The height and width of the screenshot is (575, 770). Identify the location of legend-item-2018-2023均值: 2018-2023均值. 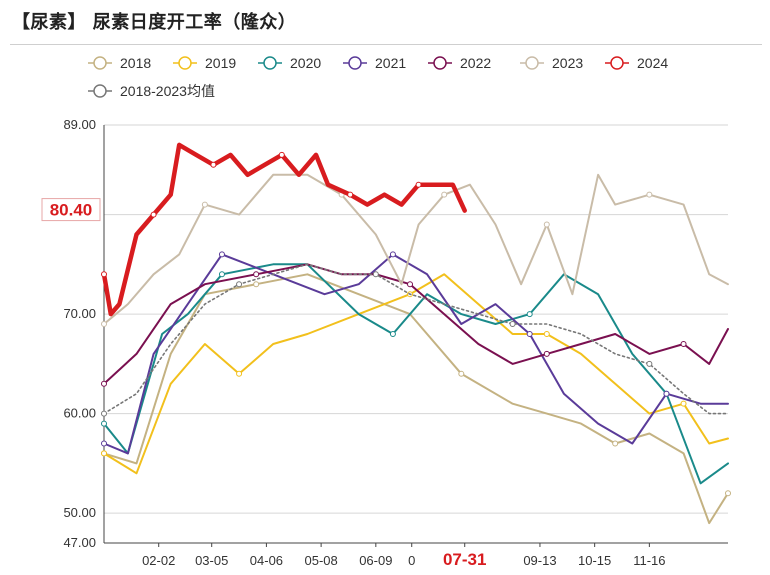
(151, 91).